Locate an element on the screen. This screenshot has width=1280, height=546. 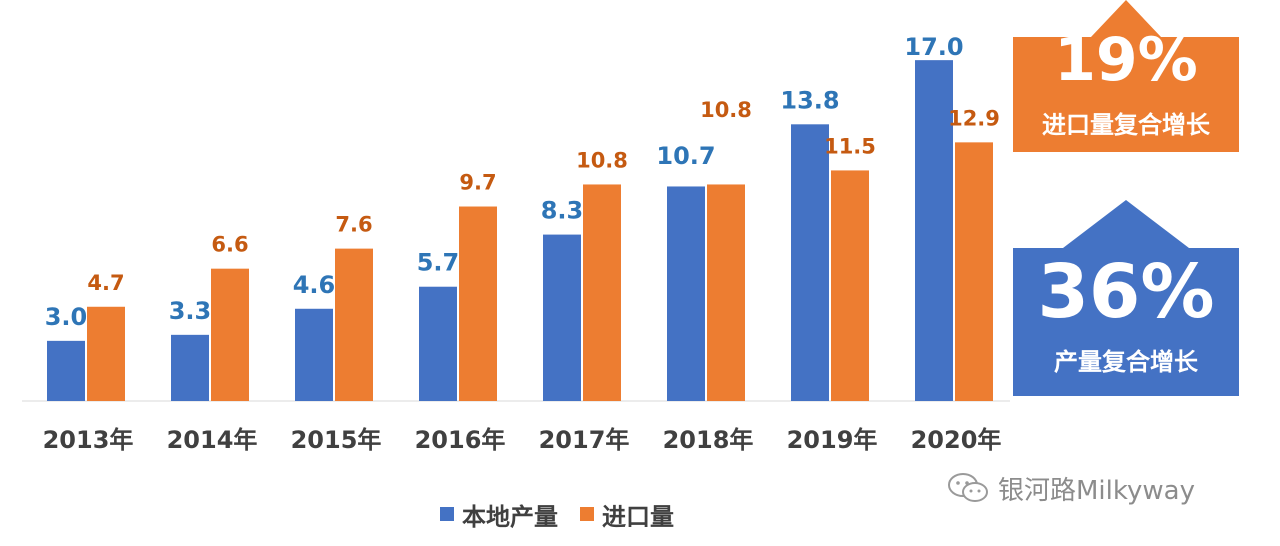
data-label-import-2: 7.6 is located at coordinates (353, 225).